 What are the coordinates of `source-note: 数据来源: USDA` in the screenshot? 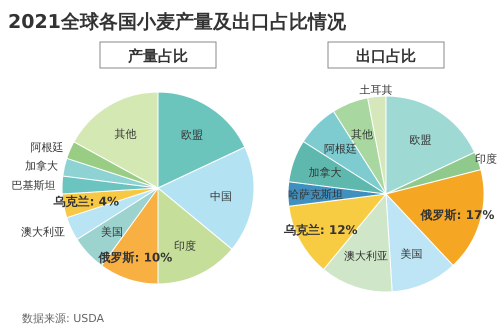 It's located at (63, 318).